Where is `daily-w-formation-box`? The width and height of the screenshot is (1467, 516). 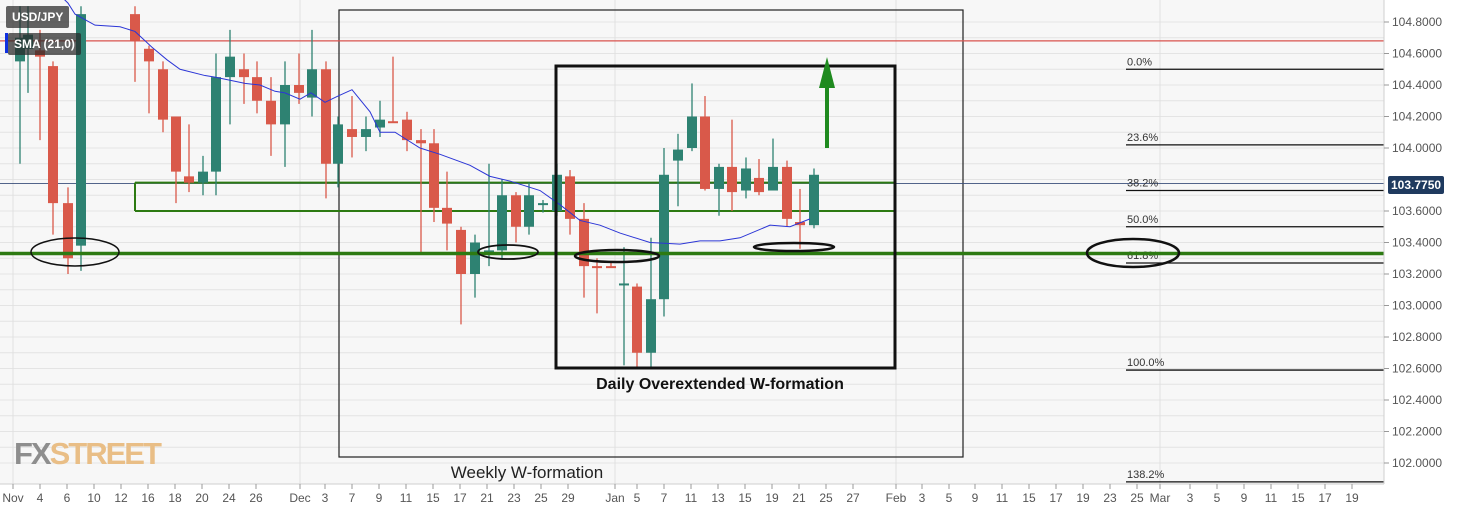 daily-w-formation-box is located at coordinates (725, 217).